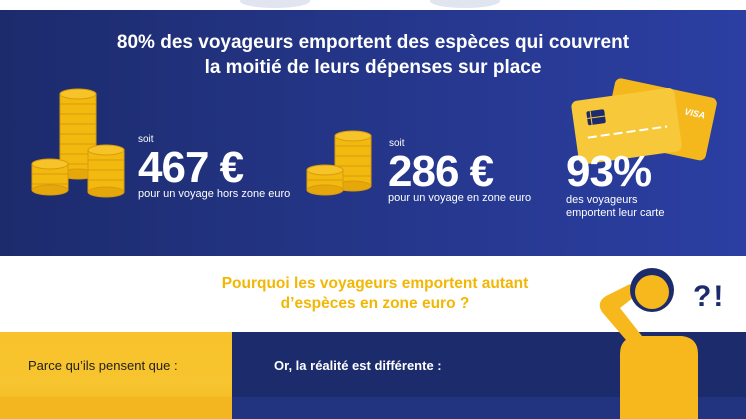 This screenshot has height=419, width=746. Describe the element at coordinates (460, 198) in the screenshot. I see `caption-zone: pour un voyage en zone euro` at that location.